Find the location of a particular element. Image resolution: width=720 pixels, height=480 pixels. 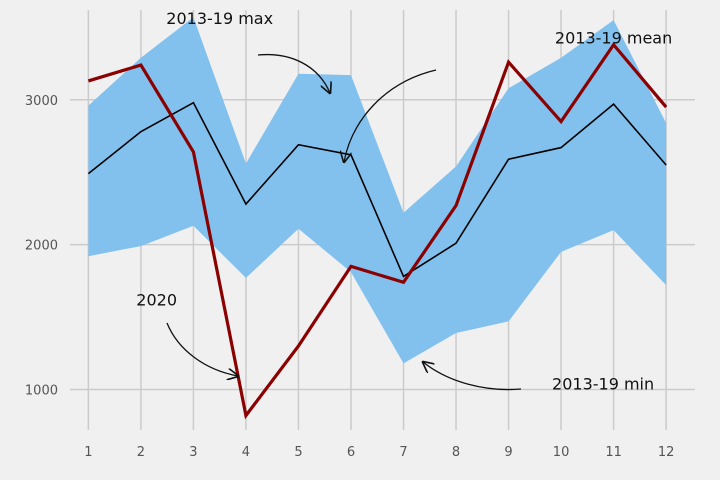

annotation-label: 2013-19 mean is located at coordinates (613, 37).